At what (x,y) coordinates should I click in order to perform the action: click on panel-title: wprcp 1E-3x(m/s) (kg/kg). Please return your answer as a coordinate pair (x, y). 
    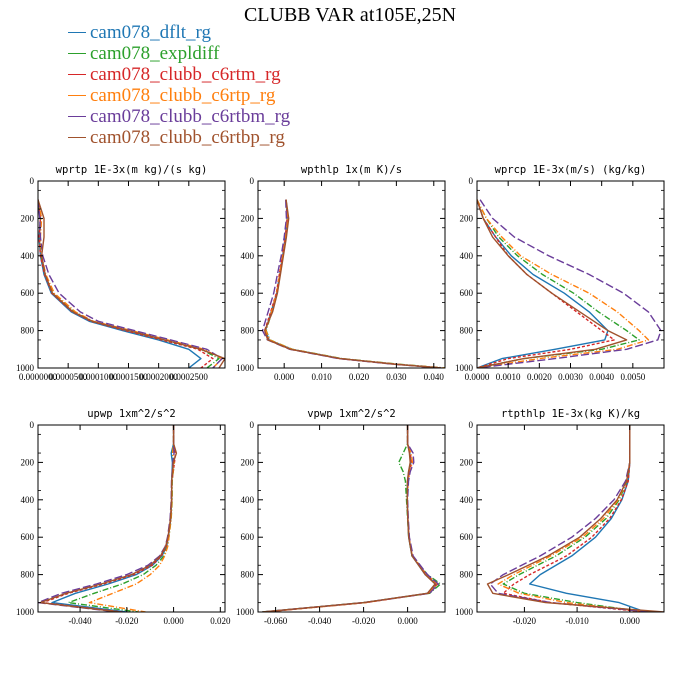
    Looking at the image, I should click on (571, 170).